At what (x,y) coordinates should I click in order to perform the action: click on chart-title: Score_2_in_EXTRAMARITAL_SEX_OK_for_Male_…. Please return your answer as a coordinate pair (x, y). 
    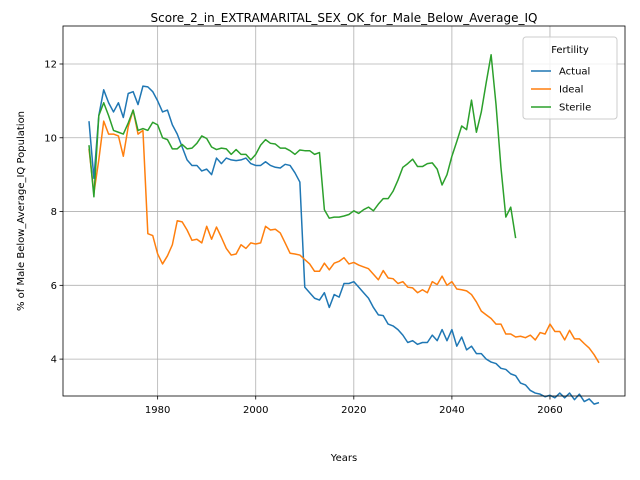
    Looking at the image, I should click on (344, 18).